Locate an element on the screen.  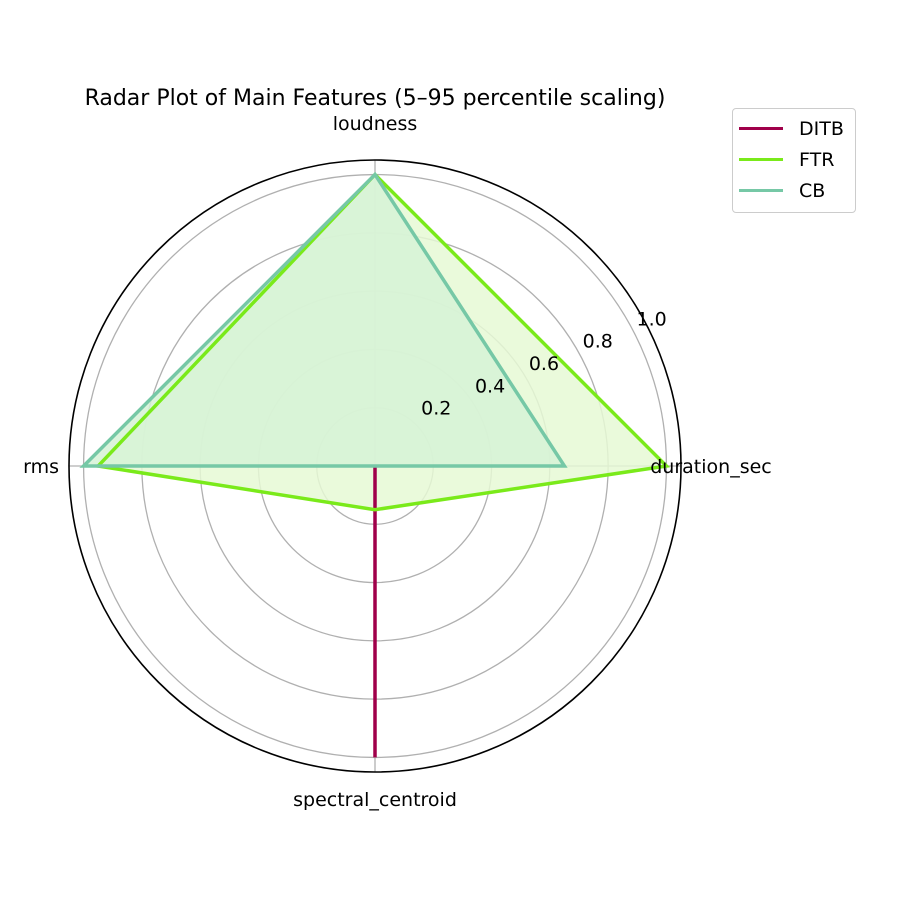
legend-item-ftr: FTR is located at coordinates (794, 159).